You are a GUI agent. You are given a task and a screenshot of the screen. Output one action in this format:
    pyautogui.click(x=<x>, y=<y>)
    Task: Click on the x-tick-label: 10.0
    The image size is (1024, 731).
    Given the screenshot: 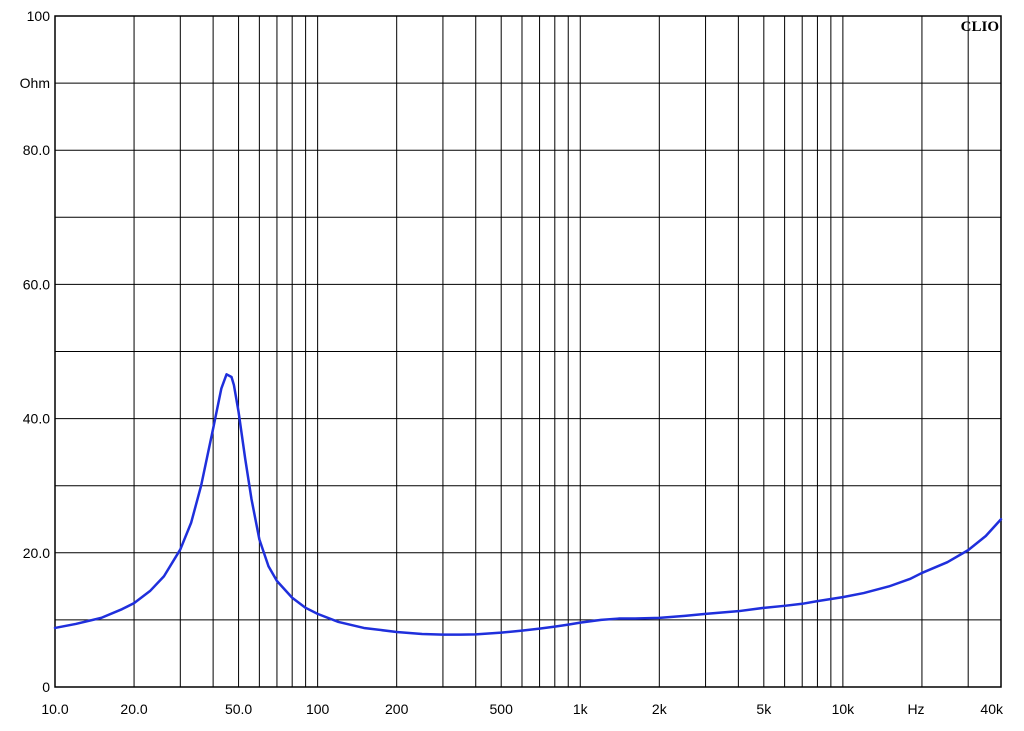 What is the action you would take?
    pyautogui.click(x=54, y=709)
    